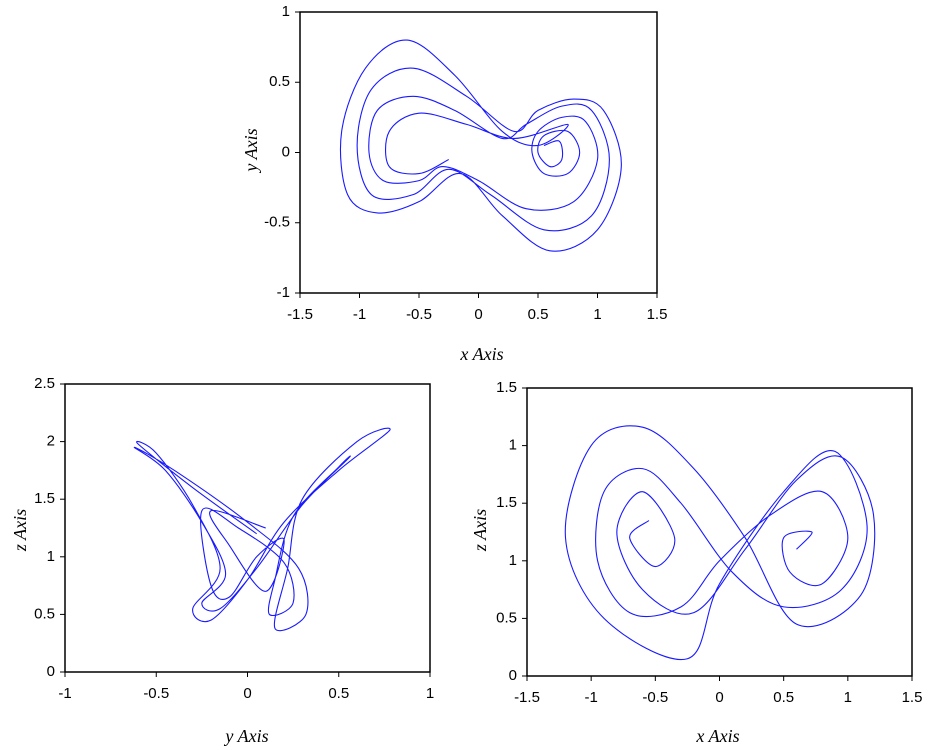 Image resolution: width=935 pixels, height=750 pixels. What do you see at coordinates (51, 441) in the screenshot?
I see `y-tick-label: 2` at bounding box center [51, 441].